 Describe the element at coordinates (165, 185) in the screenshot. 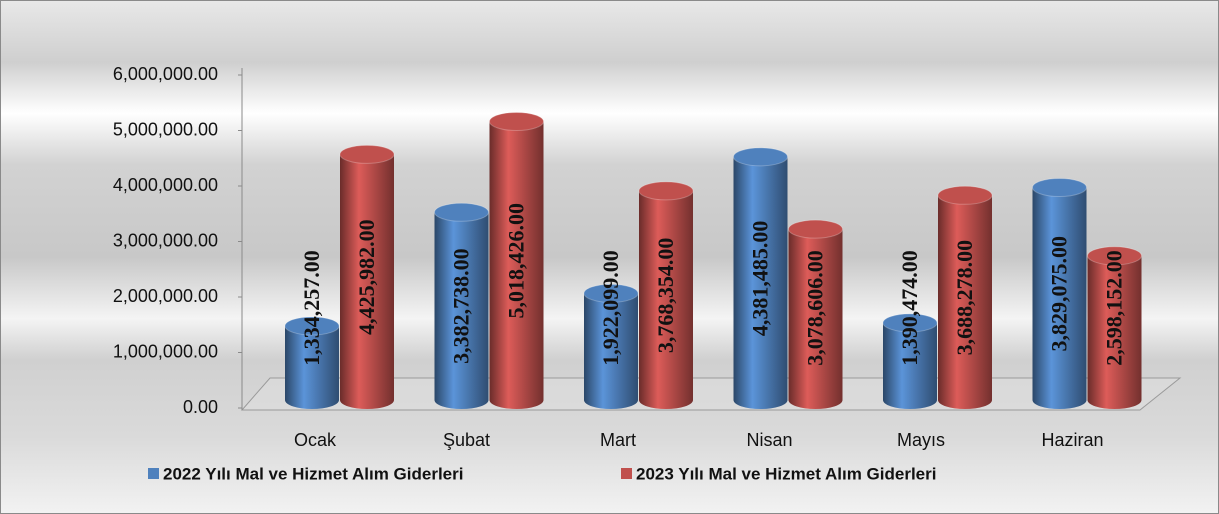

I see `y-tick-label: 4,000,000.00` at that location.